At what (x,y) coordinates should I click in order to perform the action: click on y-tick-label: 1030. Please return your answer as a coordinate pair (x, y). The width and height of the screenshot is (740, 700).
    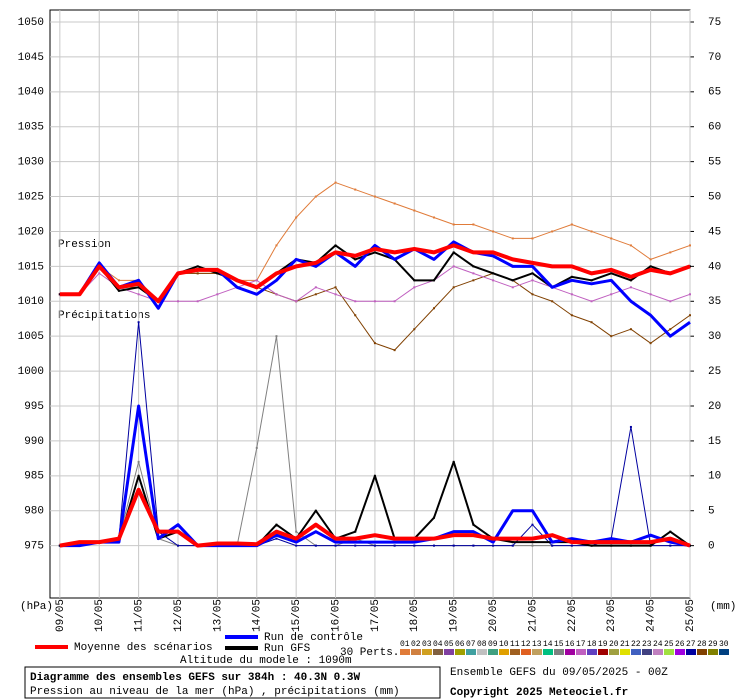
    Looking at the image, I should click on (31, 163).